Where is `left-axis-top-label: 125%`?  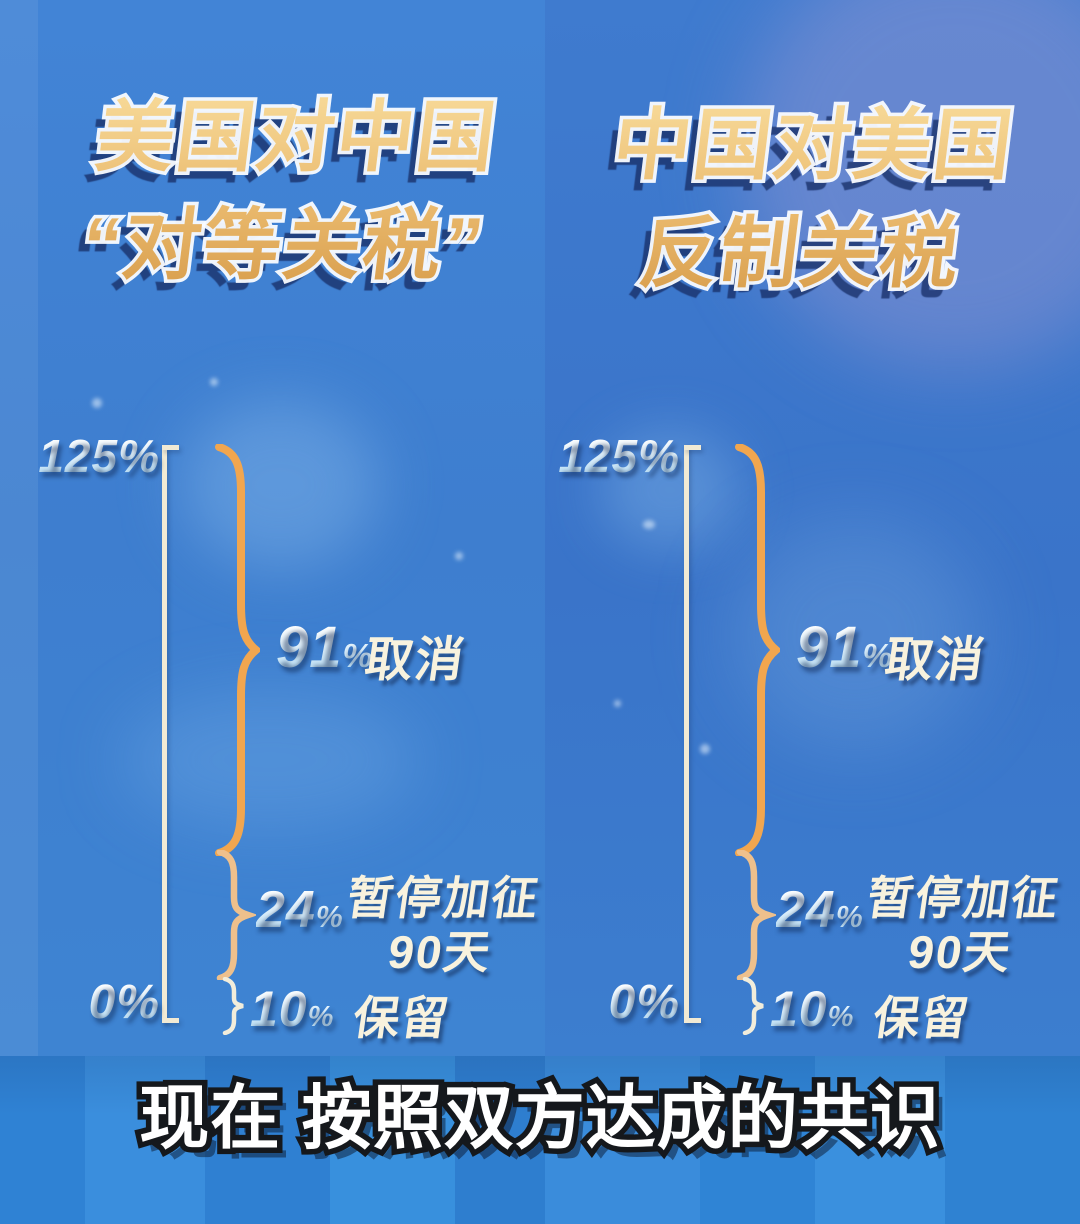 left-axis-top-label: 125% is located at coordinates (98, 456).